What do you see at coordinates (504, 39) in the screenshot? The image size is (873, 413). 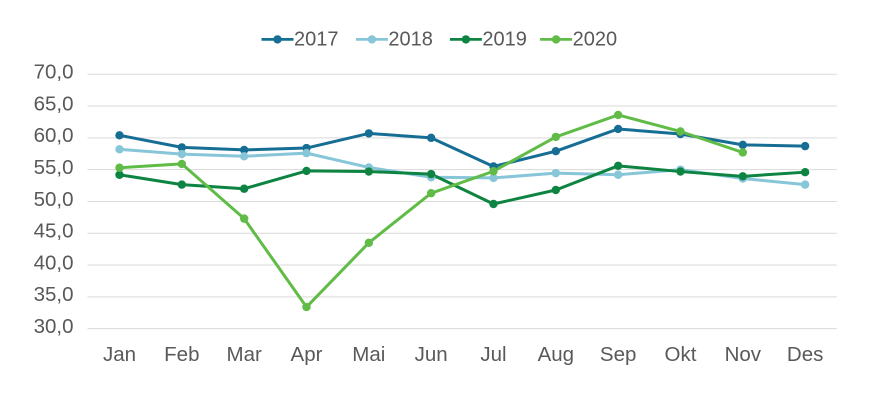 I see `svg-text: 2019` at bounding box center [504, 39].